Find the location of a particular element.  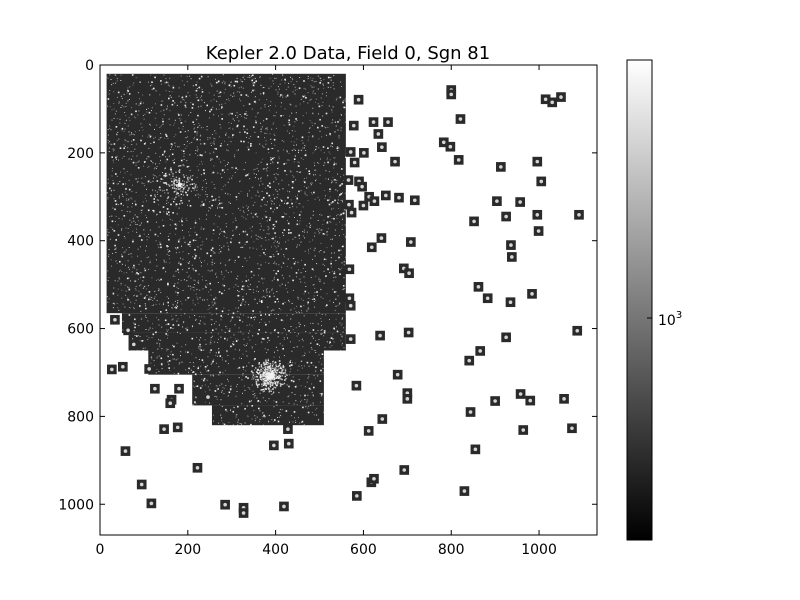

image-region is located at coordinates (226, 193).